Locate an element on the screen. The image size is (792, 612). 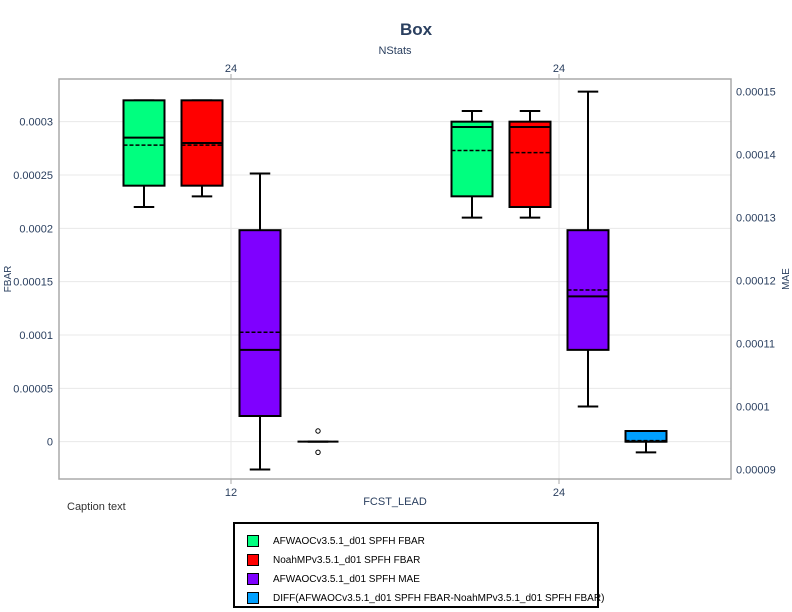
y-tick-label-left-0: 0 is located at coordinates (50, 443).